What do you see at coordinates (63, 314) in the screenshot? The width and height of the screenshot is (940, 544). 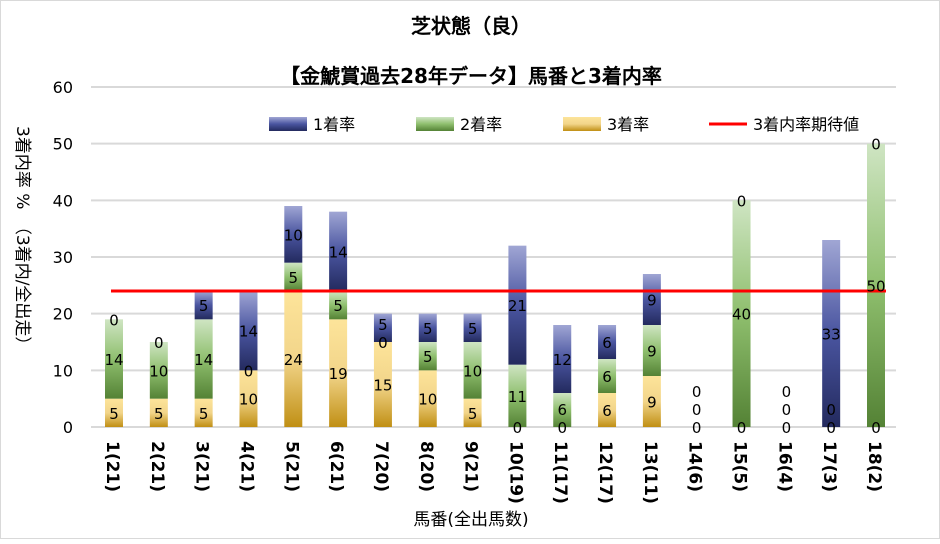 I see `y-tick-label: 20` at bounding box center [63, 314].